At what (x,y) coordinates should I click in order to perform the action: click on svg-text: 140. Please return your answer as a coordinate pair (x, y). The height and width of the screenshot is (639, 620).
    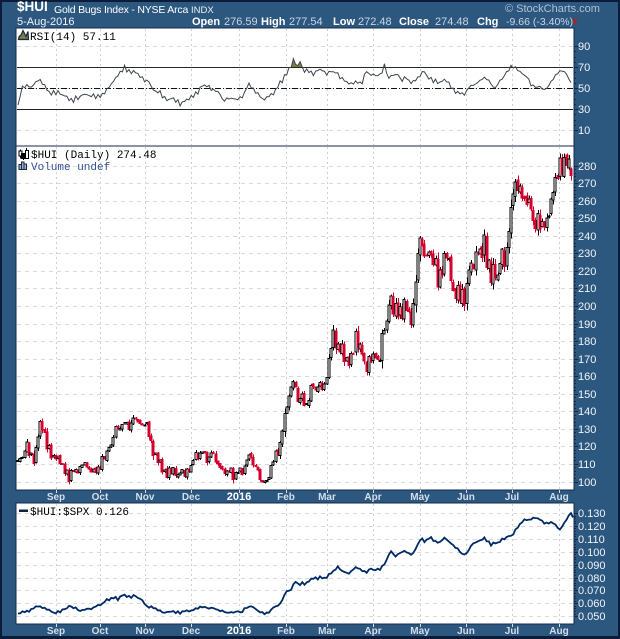
    Looking at the image, I should click on (587, 412).